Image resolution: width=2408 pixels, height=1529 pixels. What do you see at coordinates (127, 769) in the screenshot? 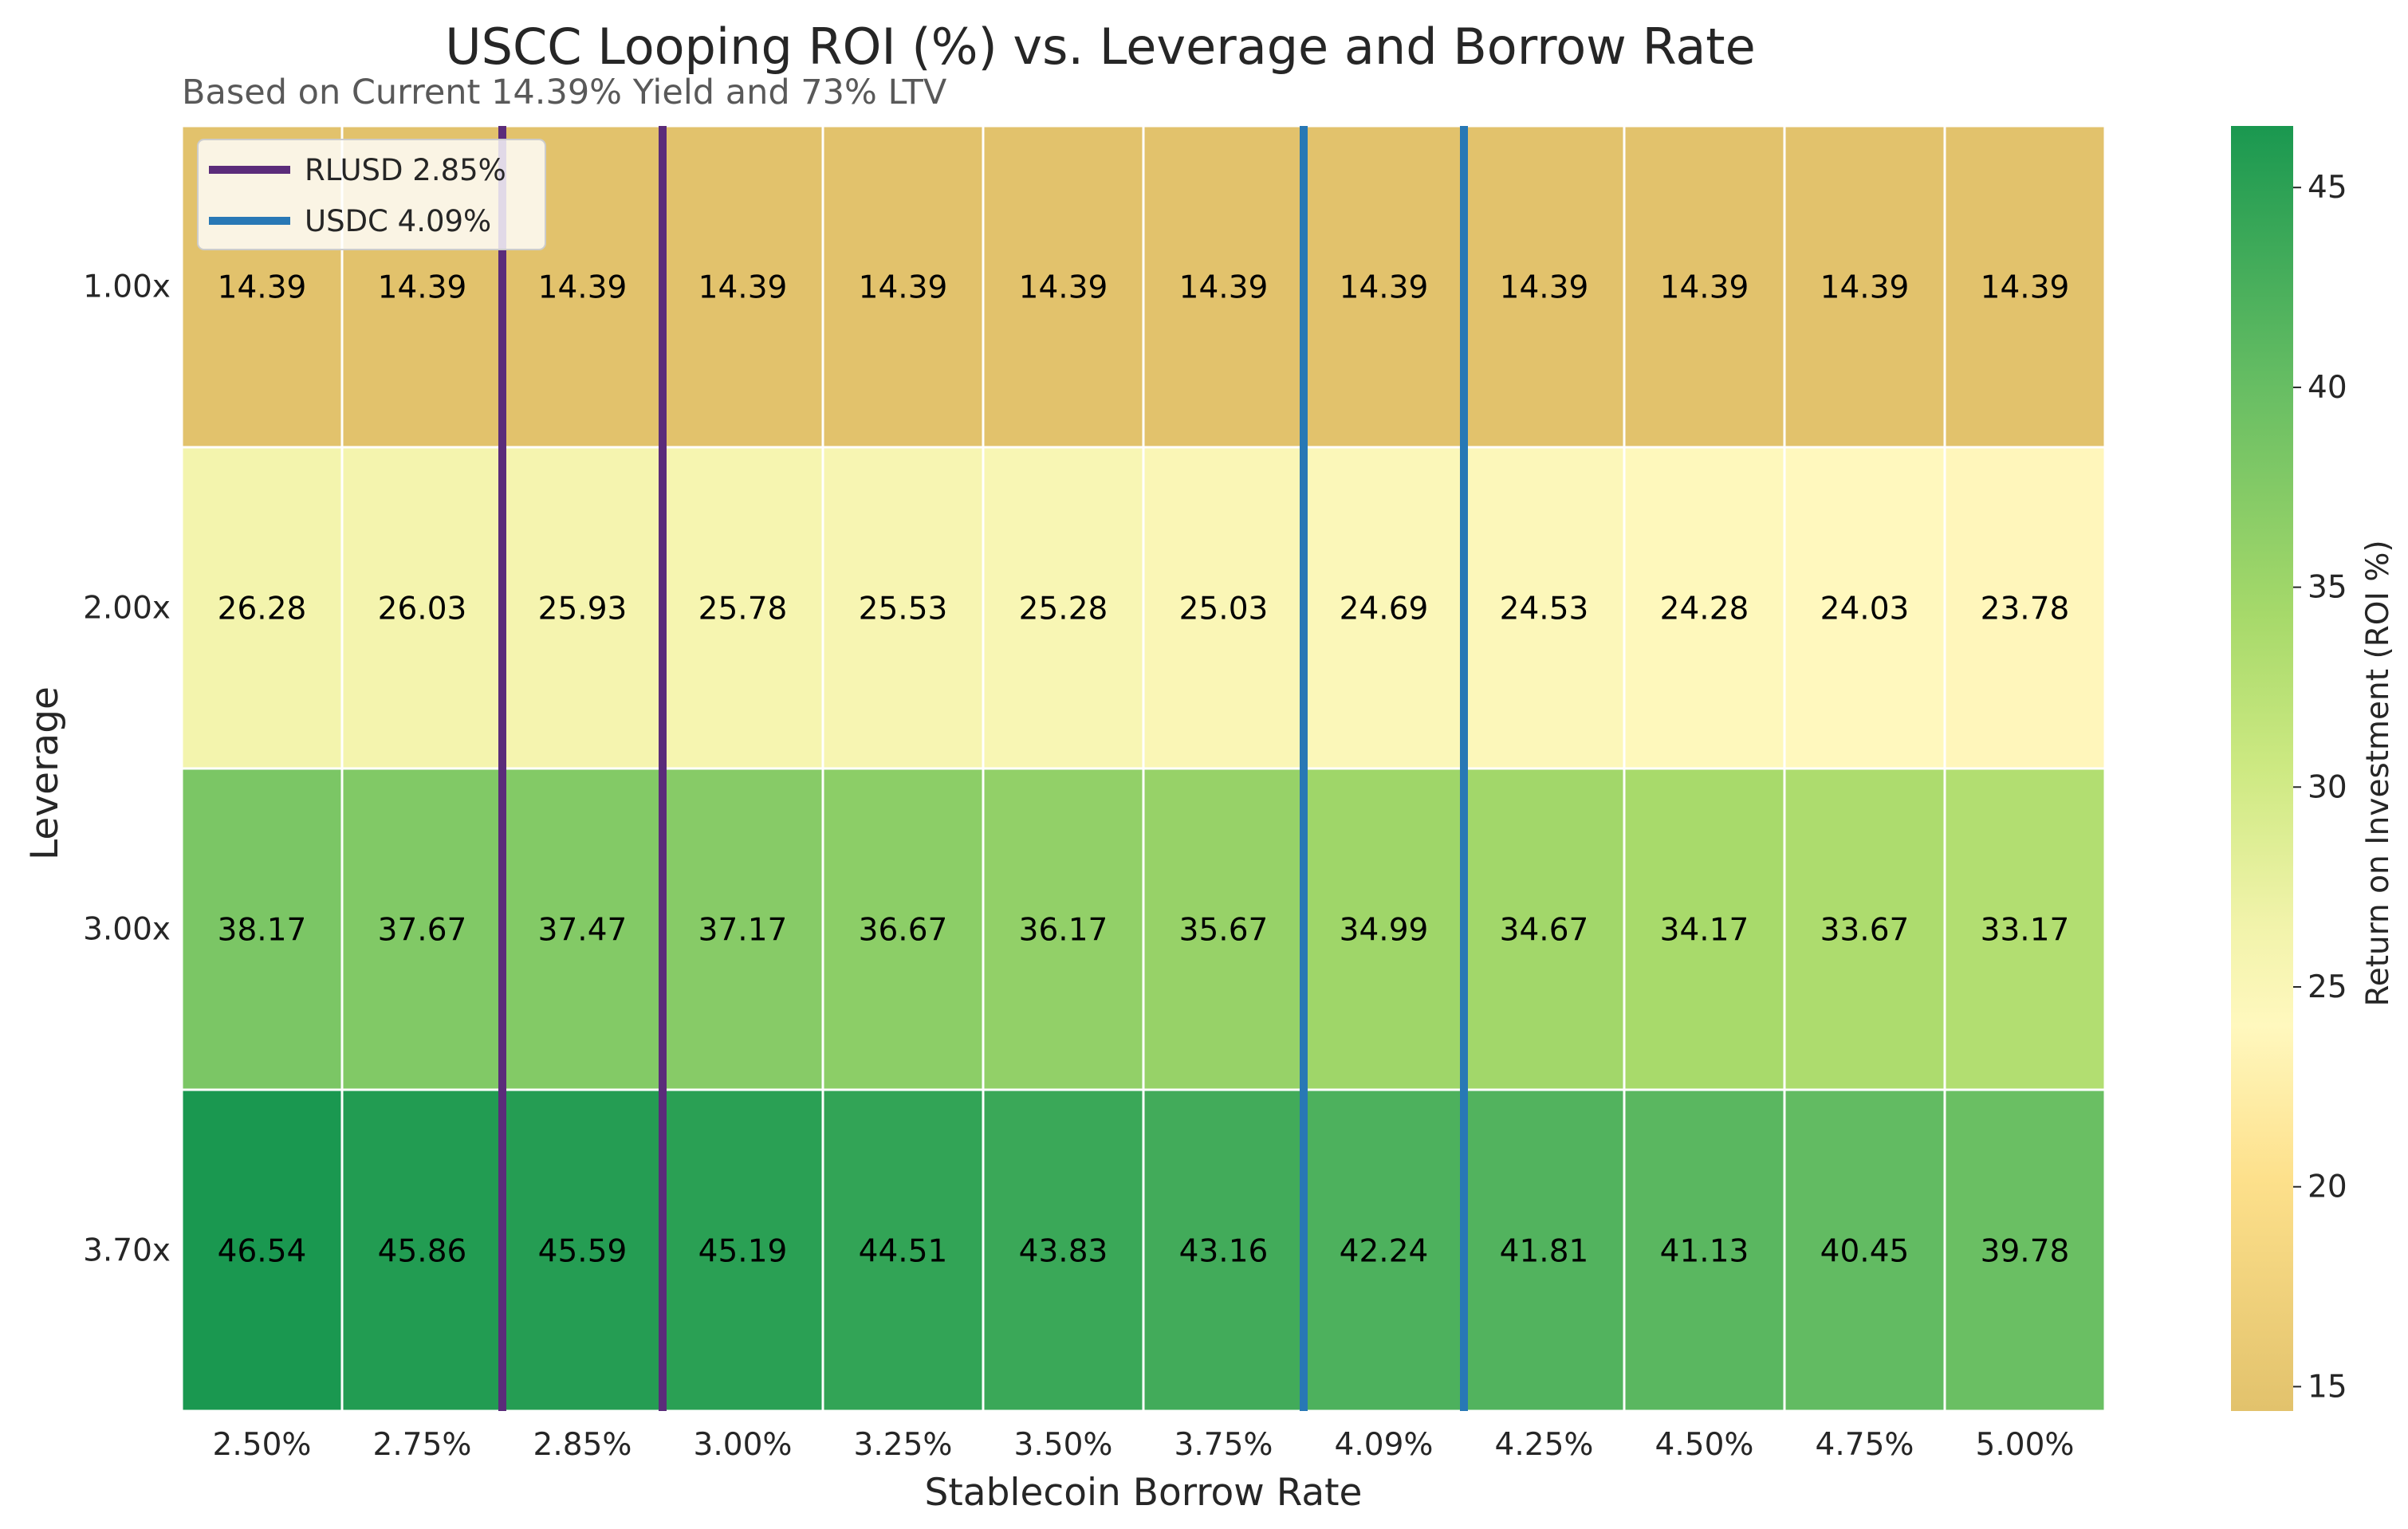
I see `y-axis-ticks: 1.00x 2.00x 3.00x 3.70x` at bounding box center [127, 769].